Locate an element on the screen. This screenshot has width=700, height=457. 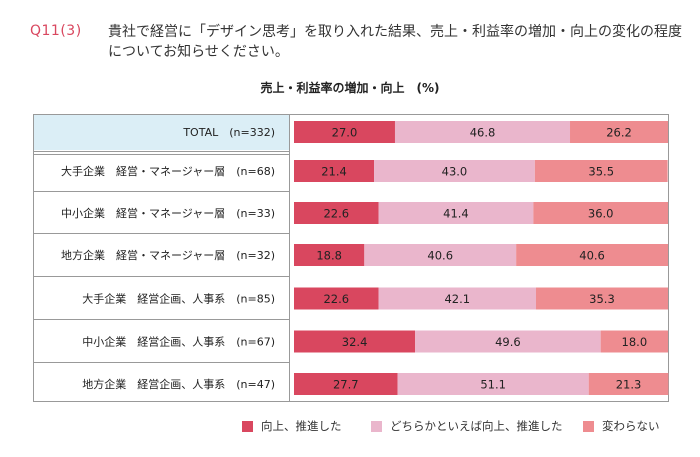
legend-item-improved: 向上、推進した is located at coordinates (292, 426).